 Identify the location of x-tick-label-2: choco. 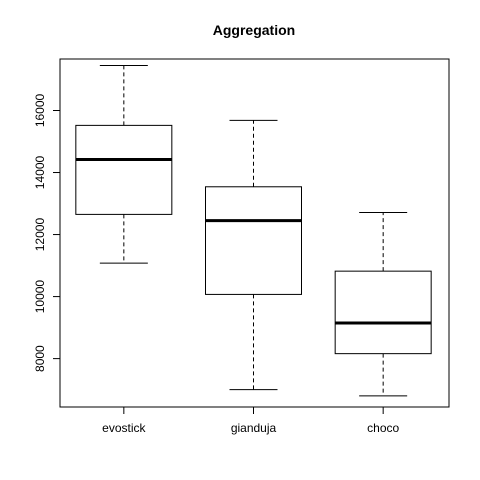
(383, 428).